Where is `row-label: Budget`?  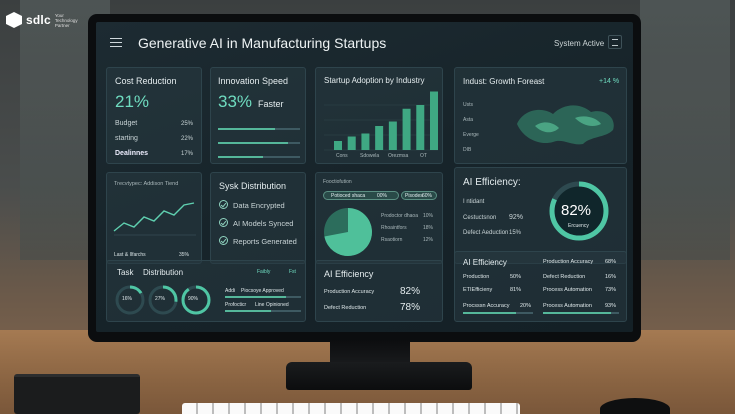 row-label: Budget is located at coordinates (126, 123).